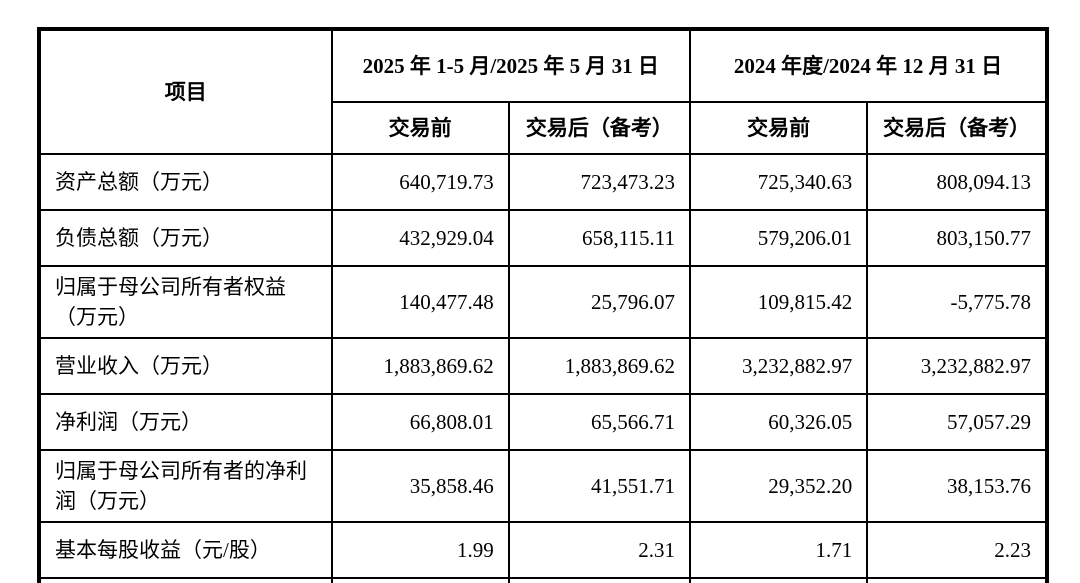  I want to click on cell-value: 109,815.42, so click(778, 302).